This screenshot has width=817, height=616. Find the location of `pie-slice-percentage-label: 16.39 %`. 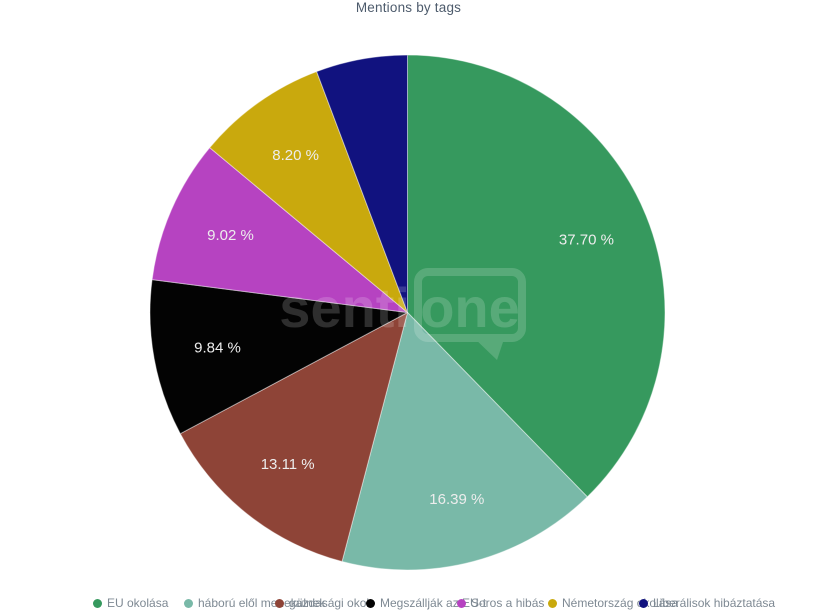

pie-slice-percentage-label: 16.39 % is located at coordinates (456, 499).